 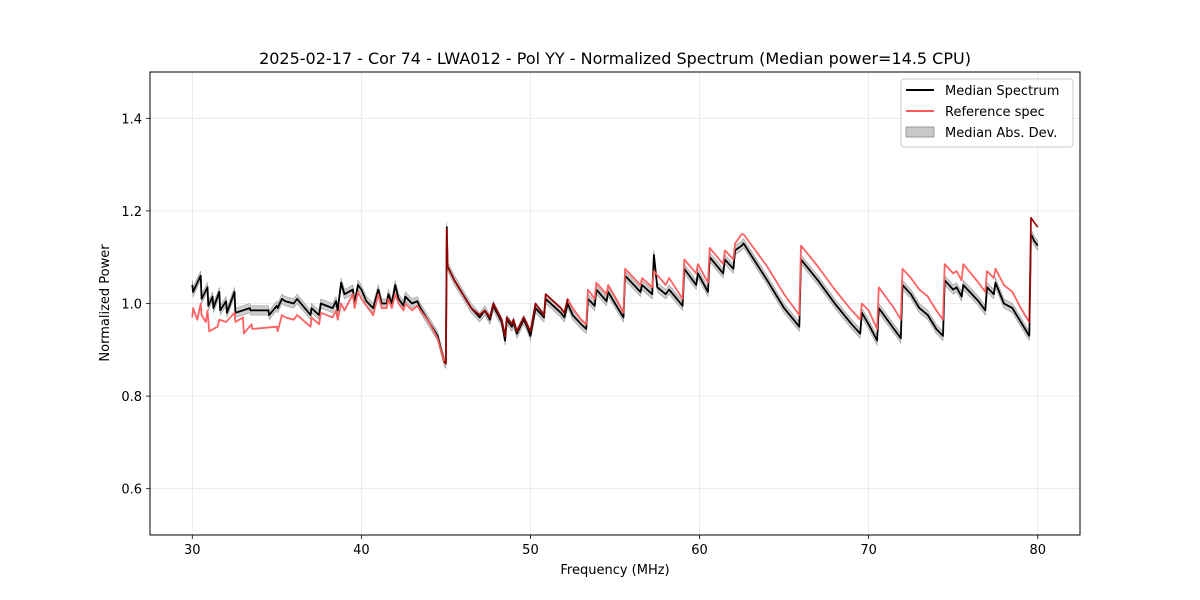 What do you see at coordinates (699, 550) in the screenshot?
I see `x-tick-label: 60` at bounding box center [699, 550].